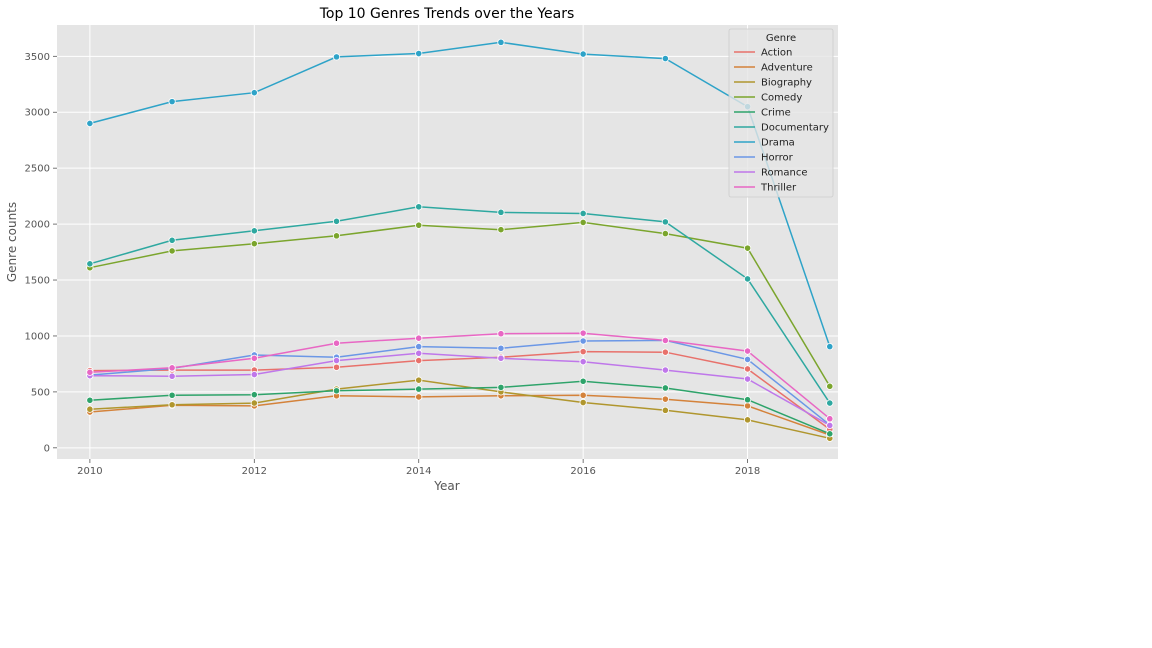 Image resolution: width=1152 pixels, height=648 pixels. What do you see at coordinates (37, 225) in the screenshot?
I see `y-tick-label: 2000` at bounding box center [37, 225].